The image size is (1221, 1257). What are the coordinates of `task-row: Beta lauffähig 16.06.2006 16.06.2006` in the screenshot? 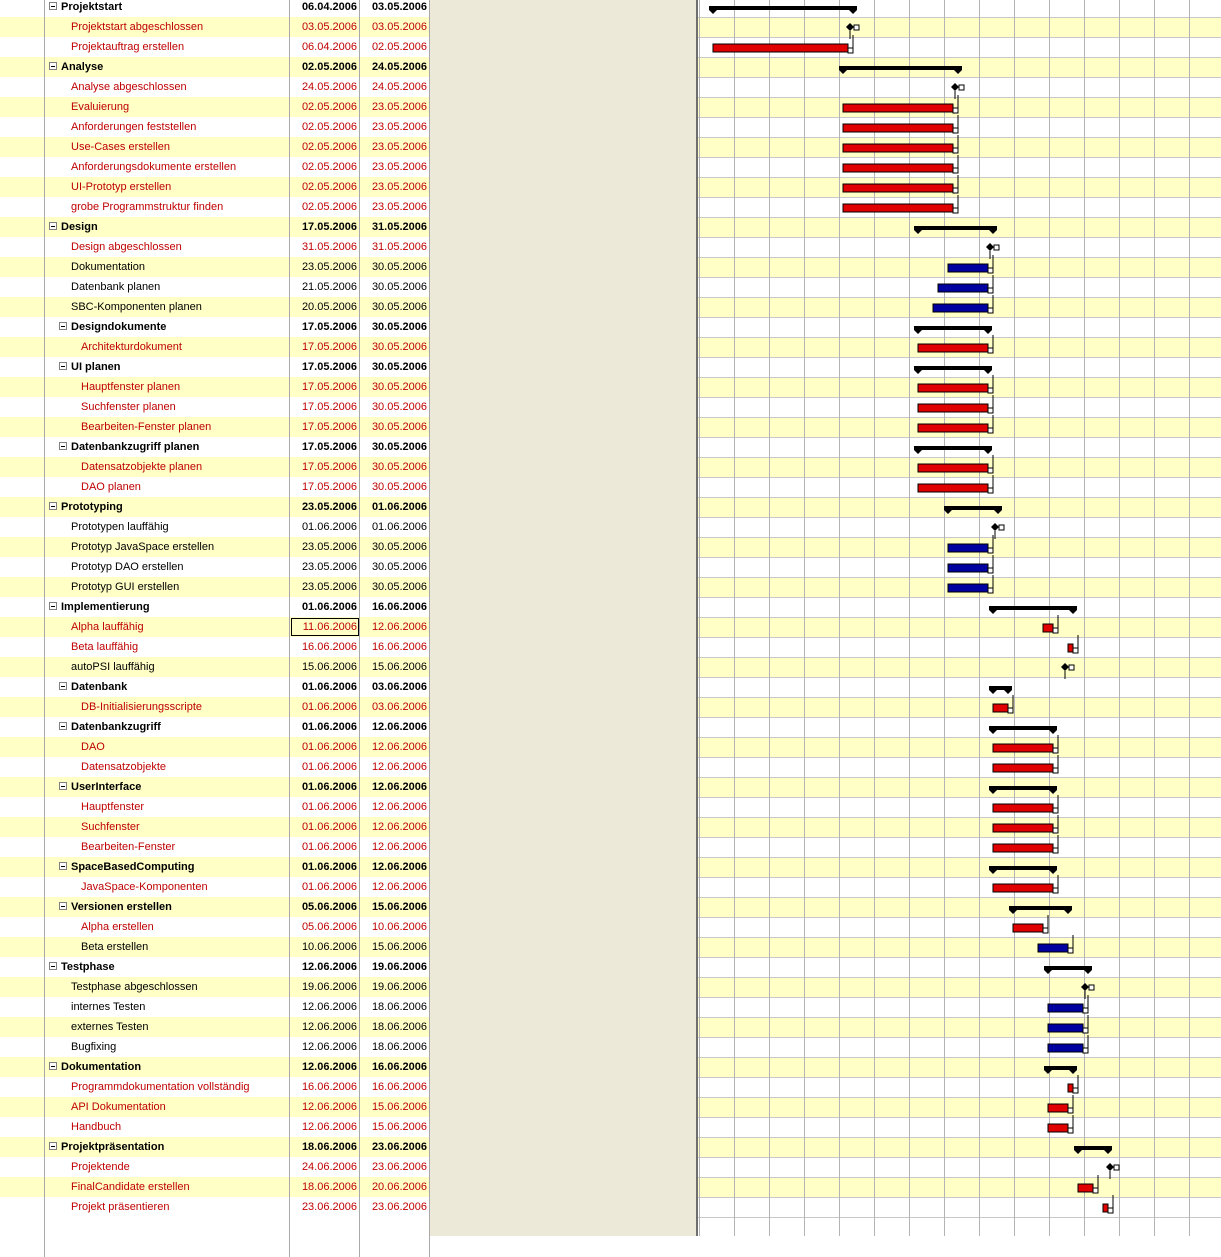 It's located at (215, 647).